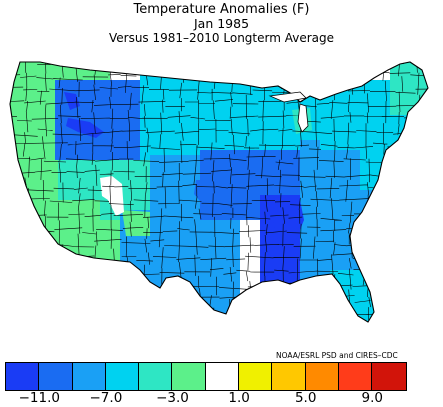 This screenshot has height=407, width=443. I want to click on legend-tick-label: 9.0, so click(372, 398).